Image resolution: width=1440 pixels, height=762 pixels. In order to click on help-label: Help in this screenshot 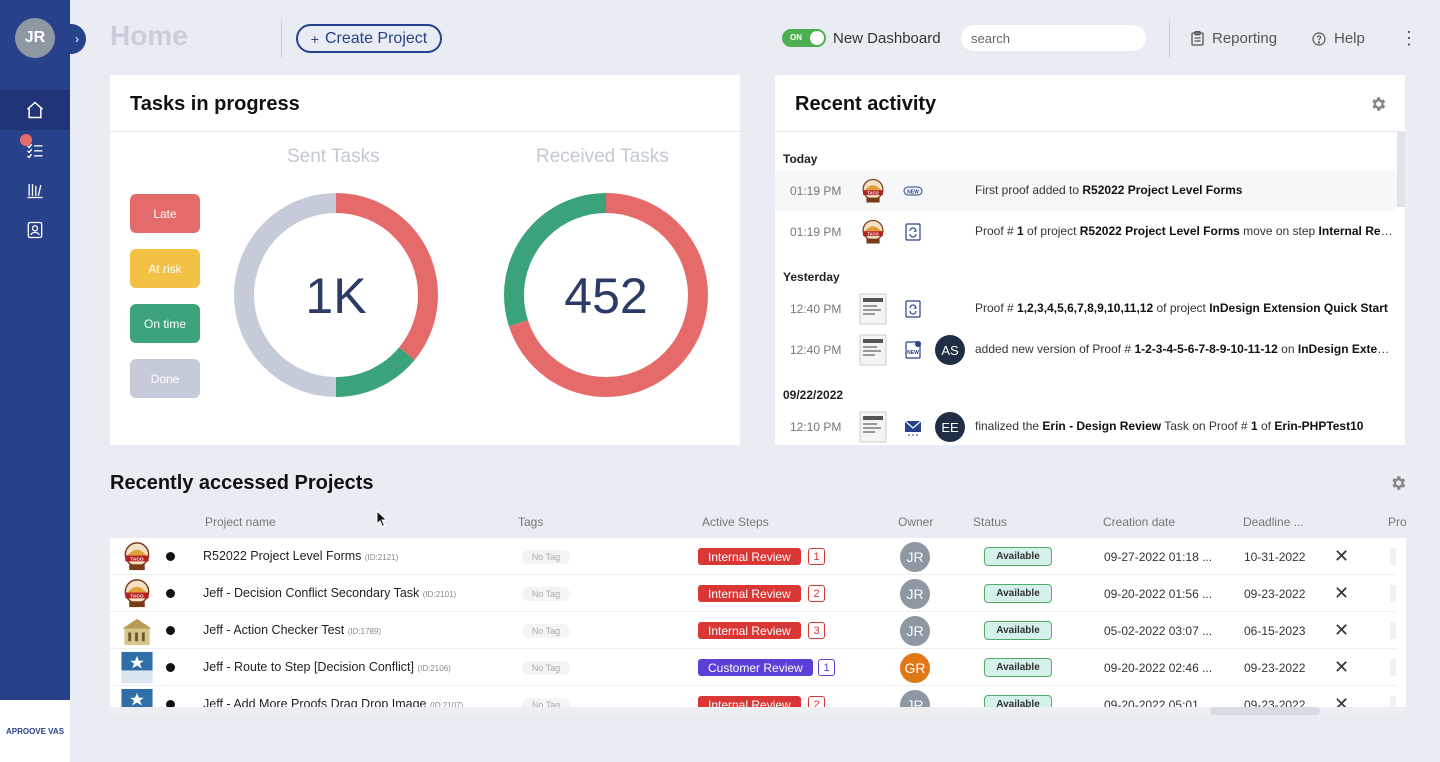, I will do `click(1349, 38)`.